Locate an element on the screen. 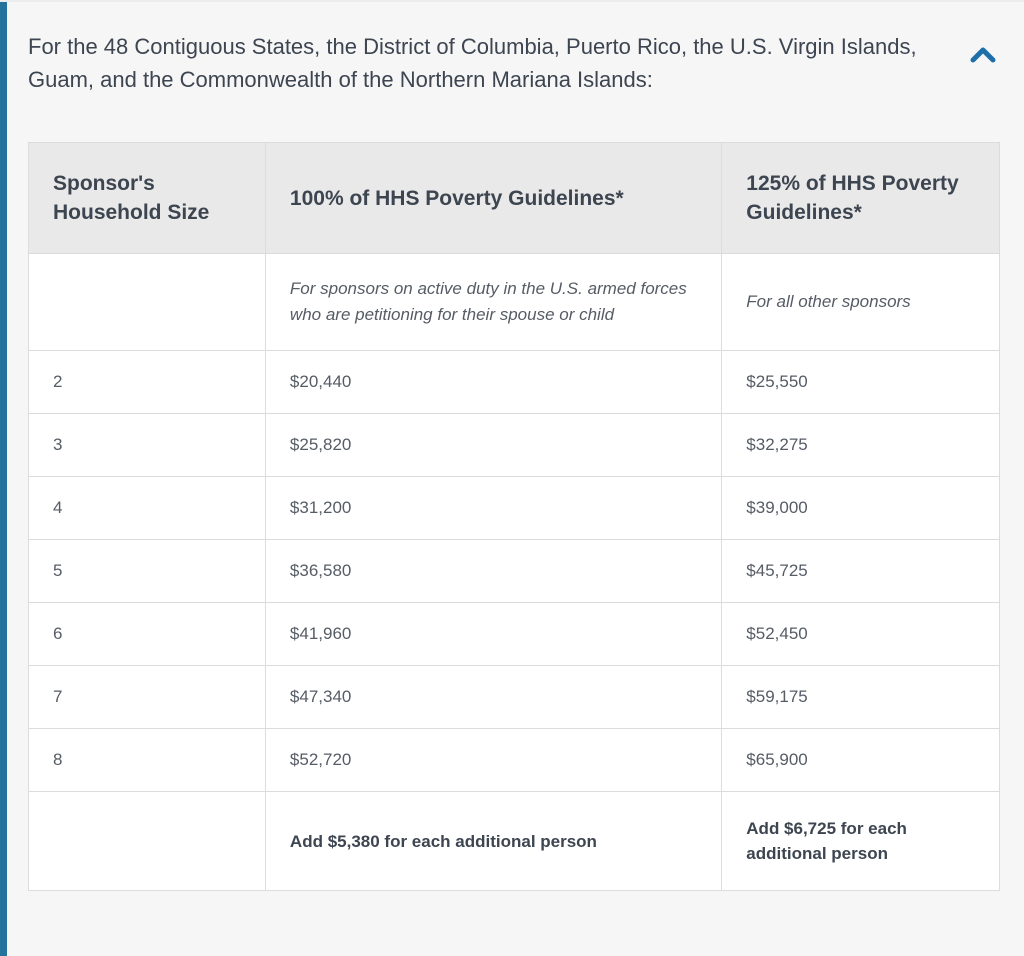 The height and width of the screenshot is (956, 1024). p125-note-cell: For all other sponsors is located at coordinates (860, 302).